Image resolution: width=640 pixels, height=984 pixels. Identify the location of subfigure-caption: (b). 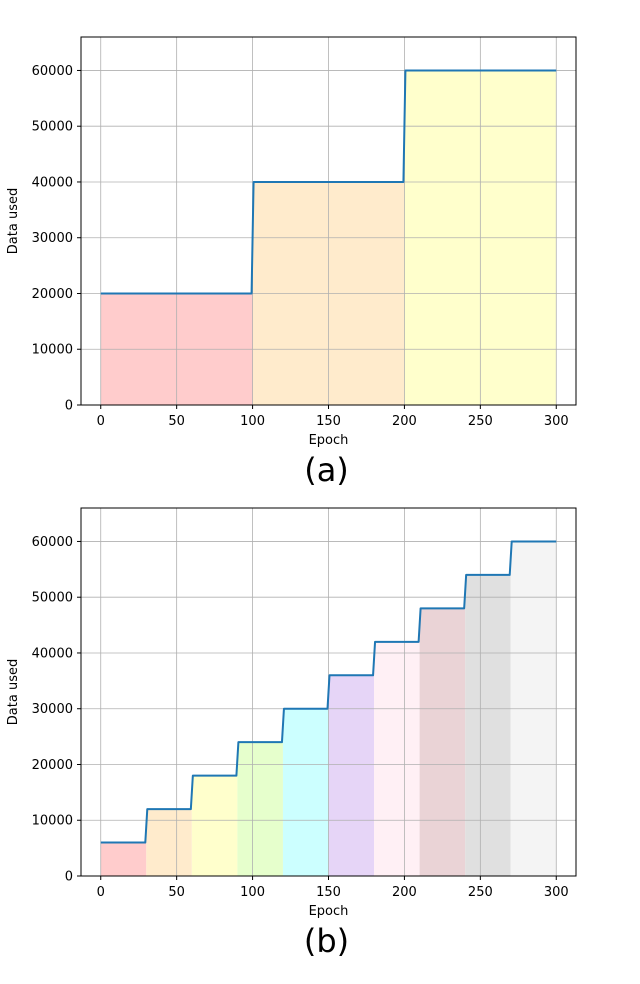
(326, 941).